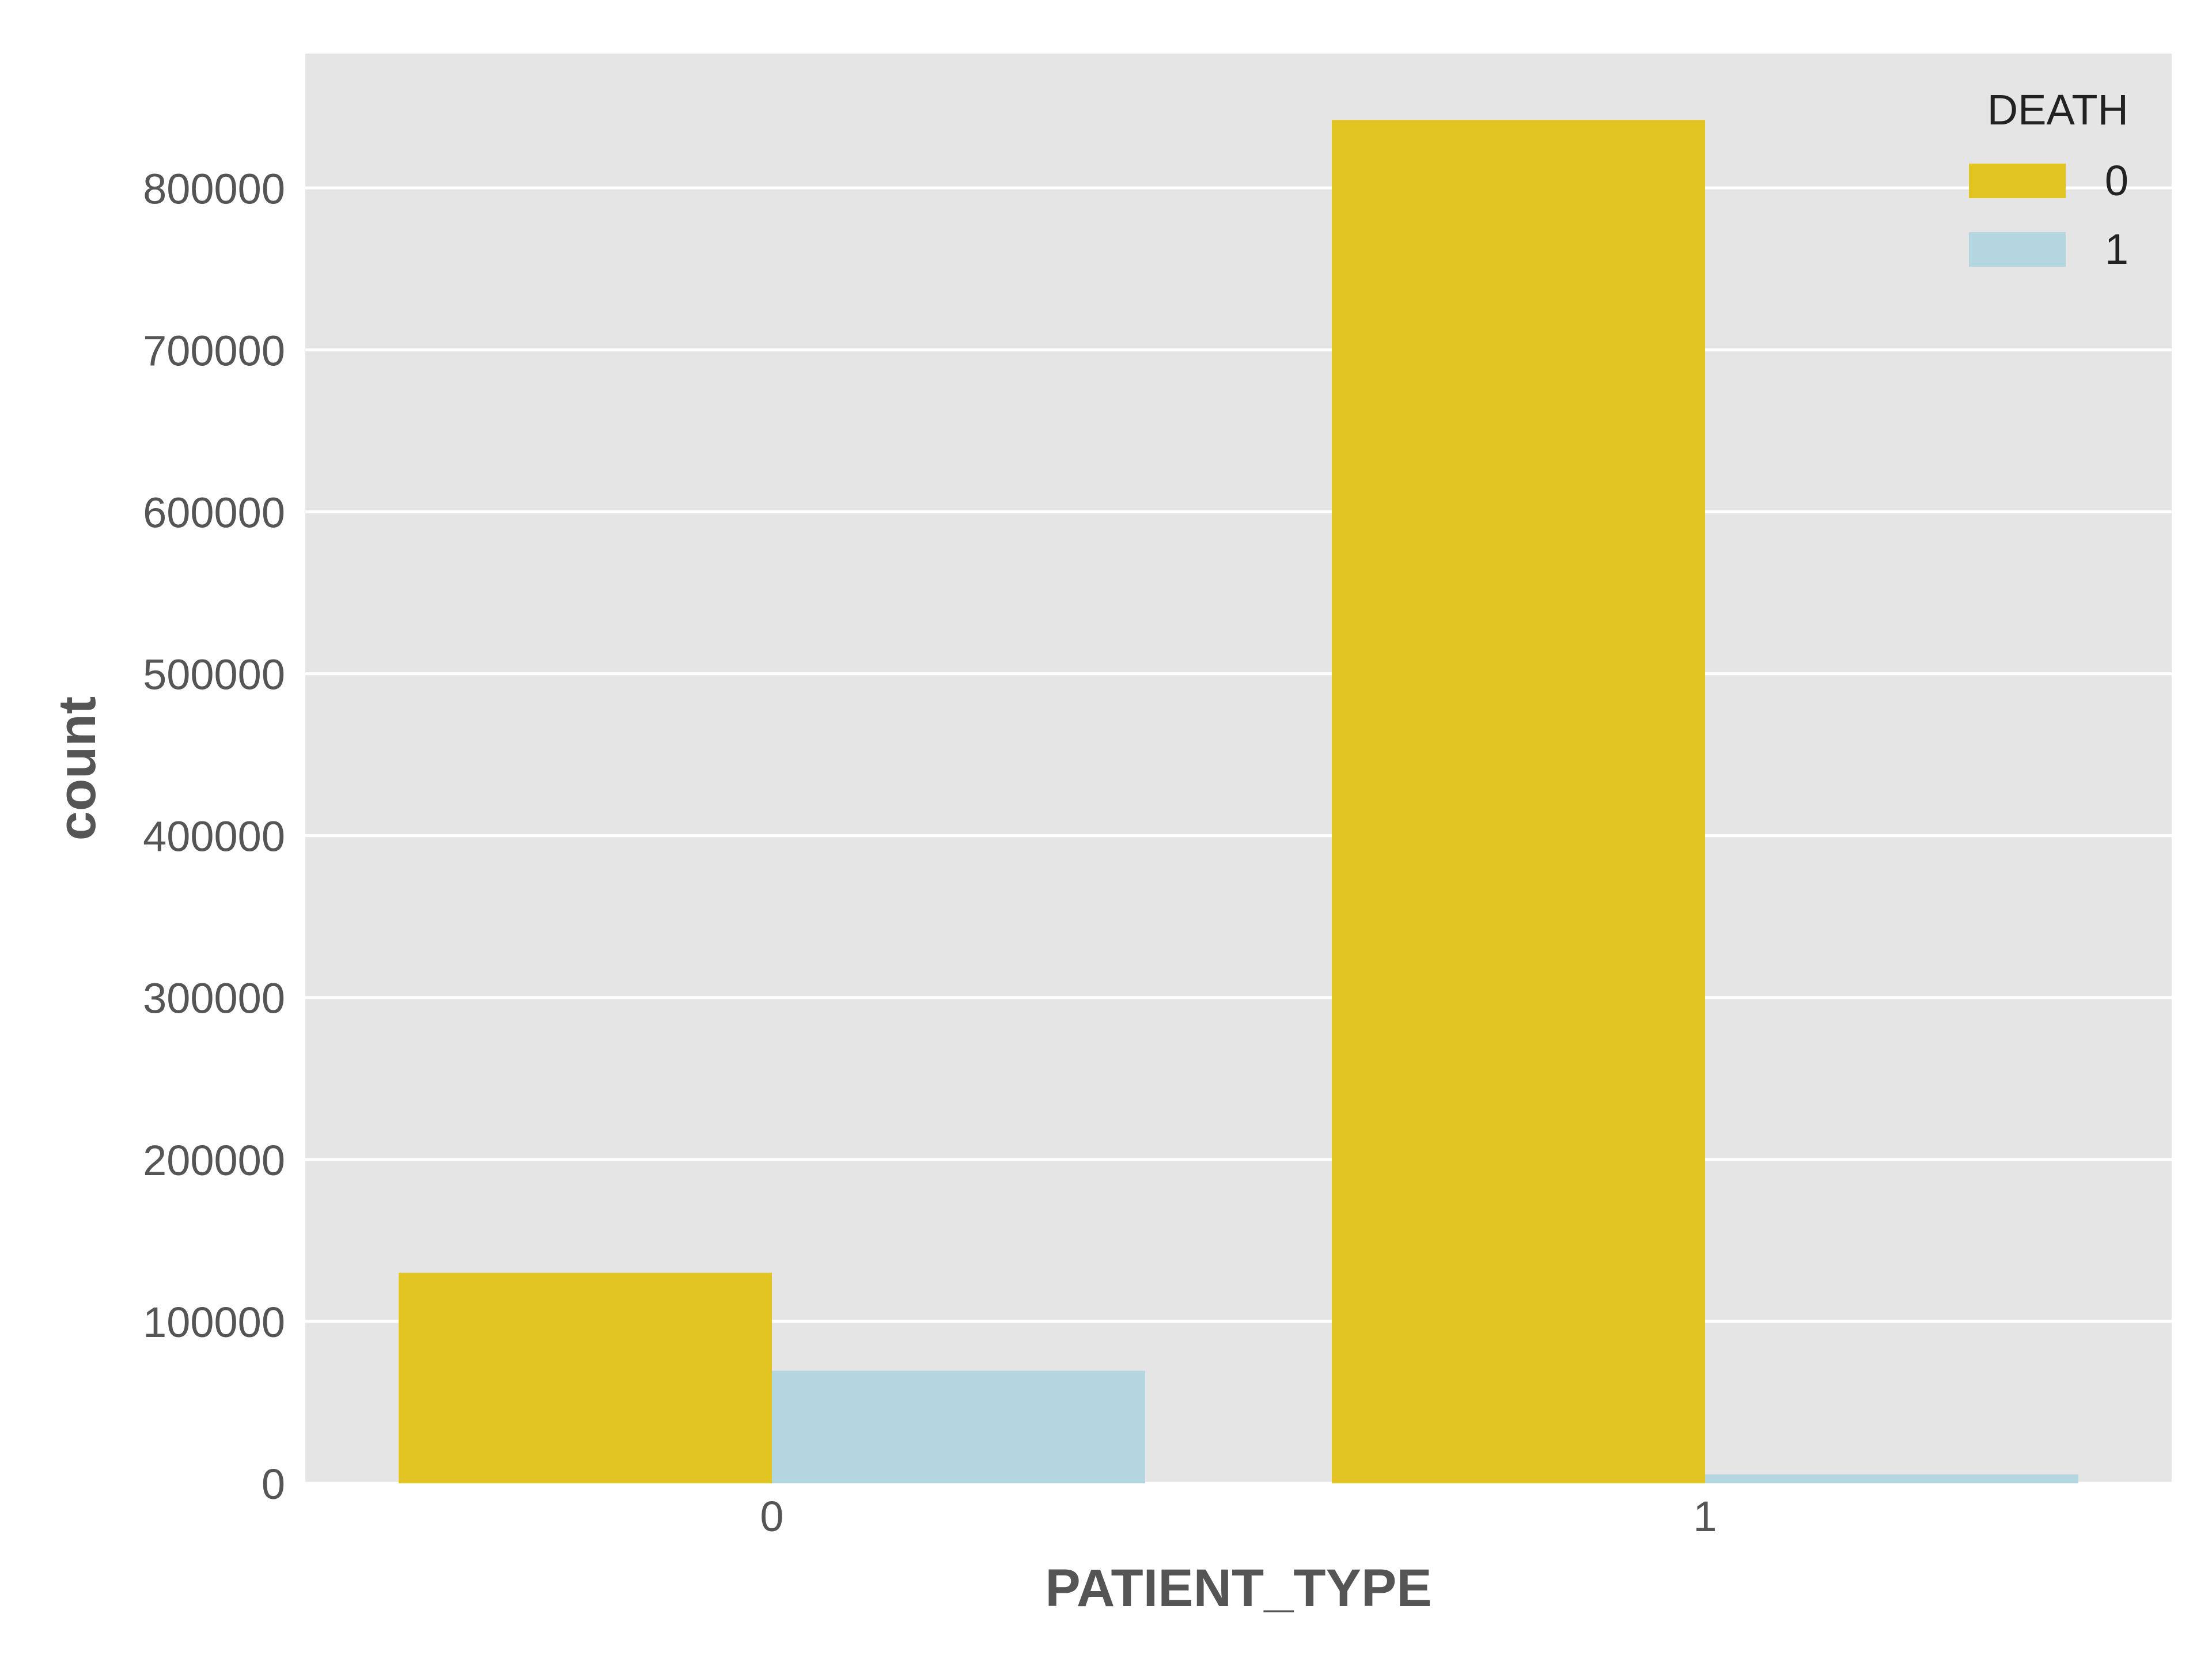  Describe the element at coordinates (214, 1322) in the screenshot. I see `y-tick-label: 100000` at that location.